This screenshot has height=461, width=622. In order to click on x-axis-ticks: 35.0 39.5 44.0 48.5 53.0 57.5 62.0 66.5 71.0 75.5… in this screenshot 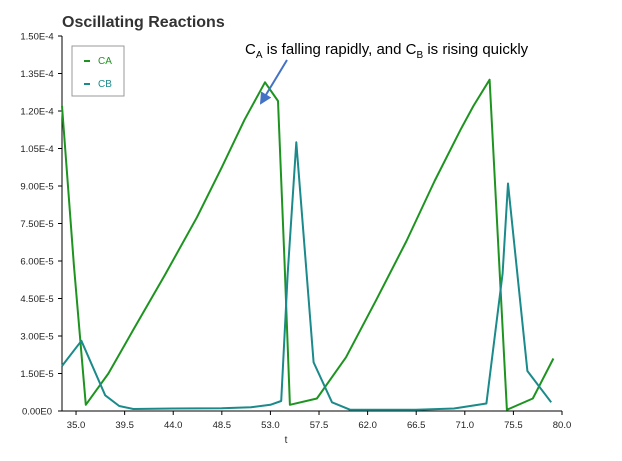, I will do `click(319, 421)`.